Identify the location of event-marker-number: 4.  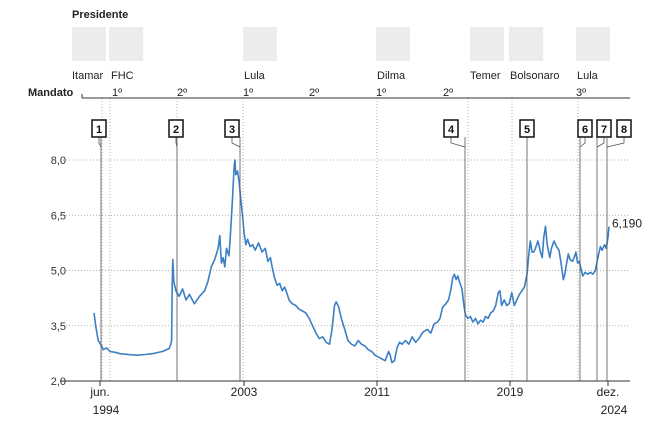
(451, 130).